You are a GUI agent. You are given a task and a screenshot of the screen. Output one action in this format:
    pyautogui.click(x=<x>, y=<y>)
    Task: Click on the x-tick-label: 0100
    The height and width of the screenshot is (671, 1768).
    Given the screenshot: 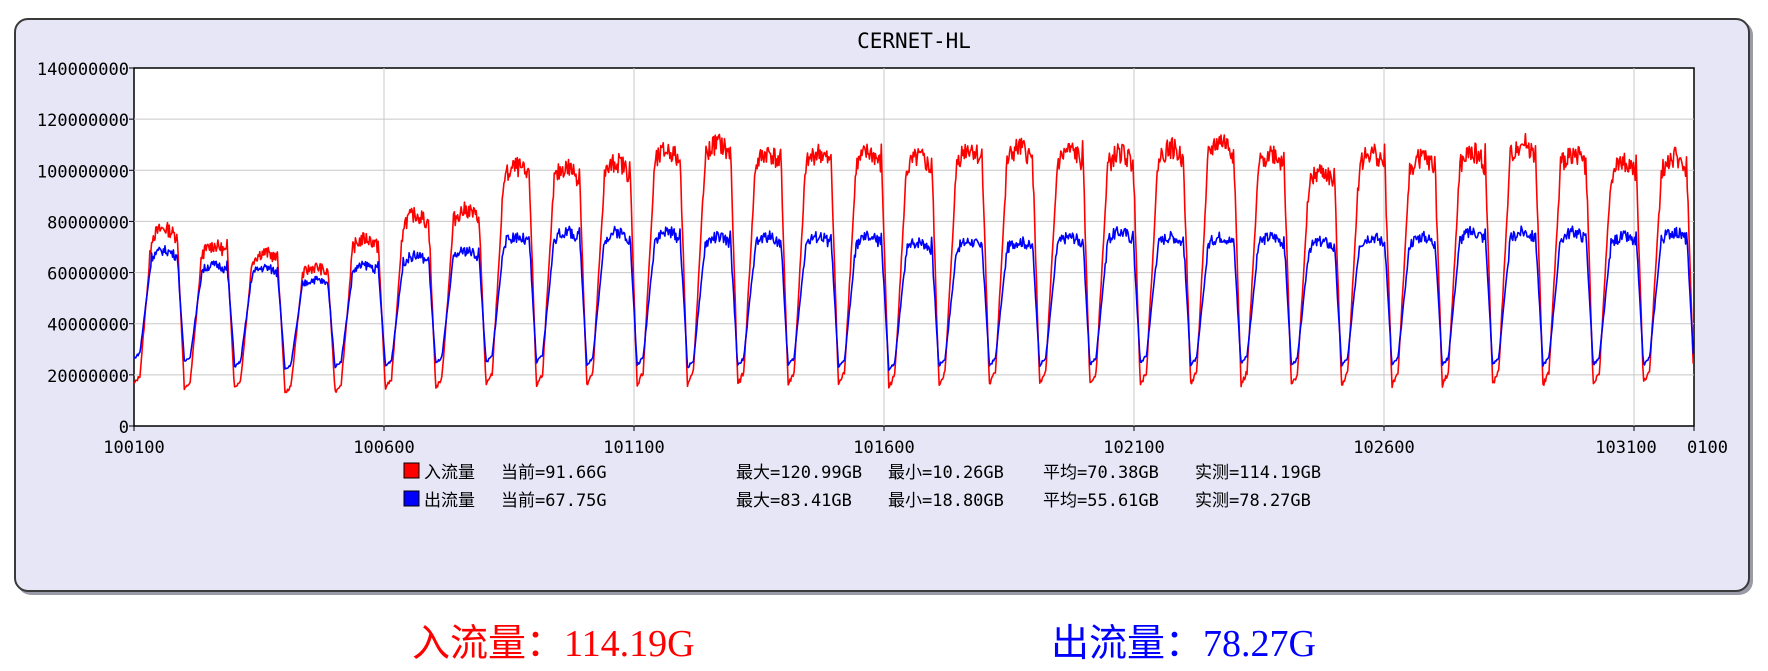 What is the action you would take?
    pyautogui.click(x=1707, y=448)
    